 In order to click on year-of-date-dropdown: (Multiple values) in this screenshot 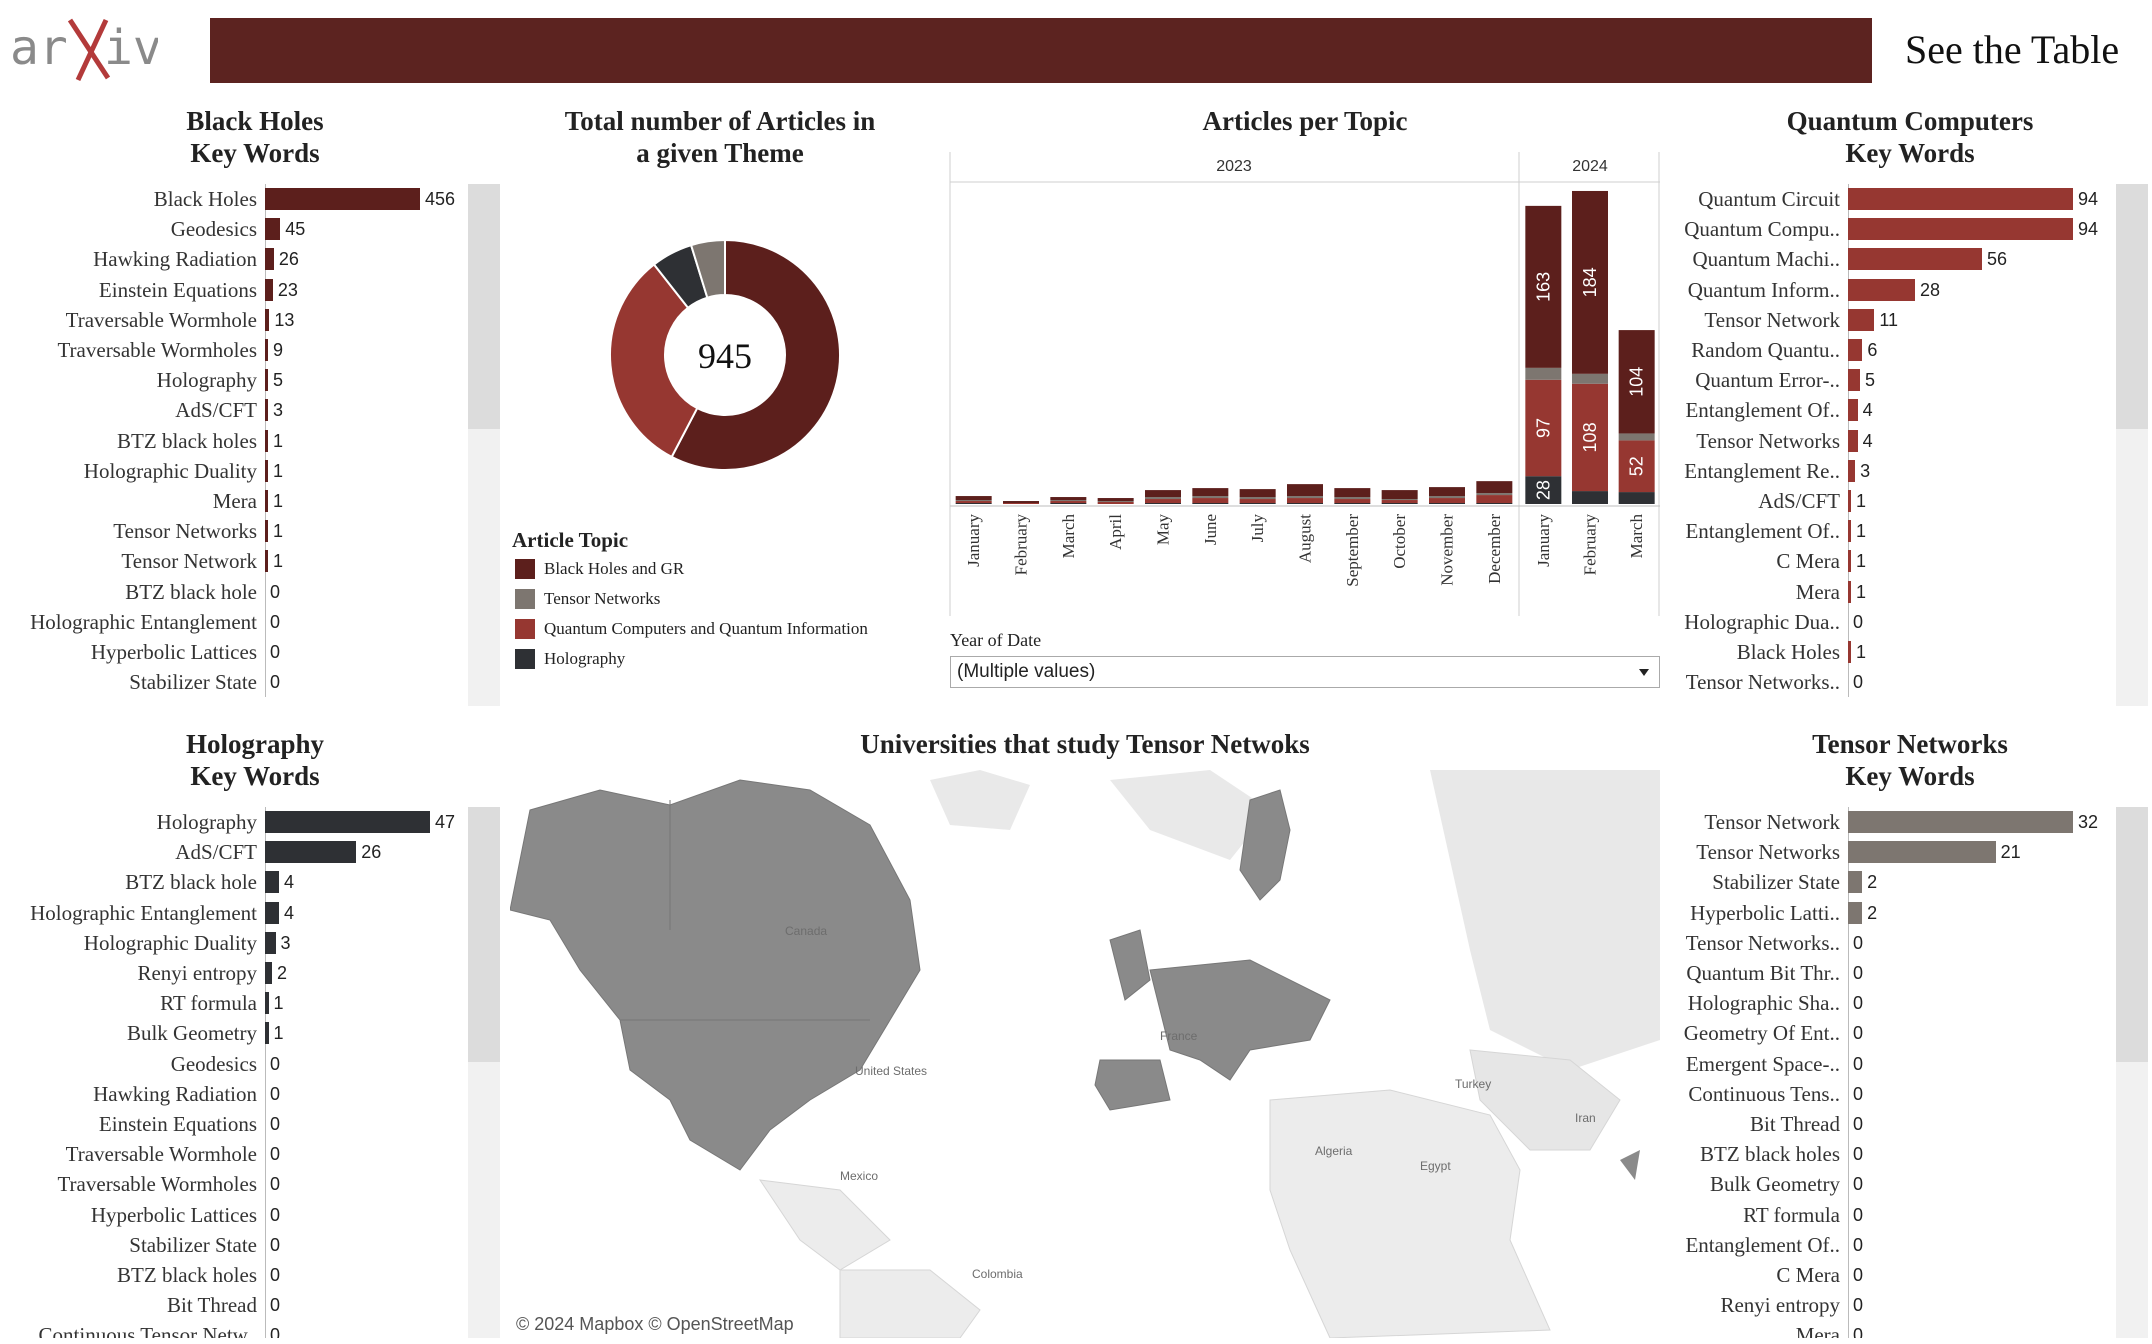, I will do `click(1305, 672)`.